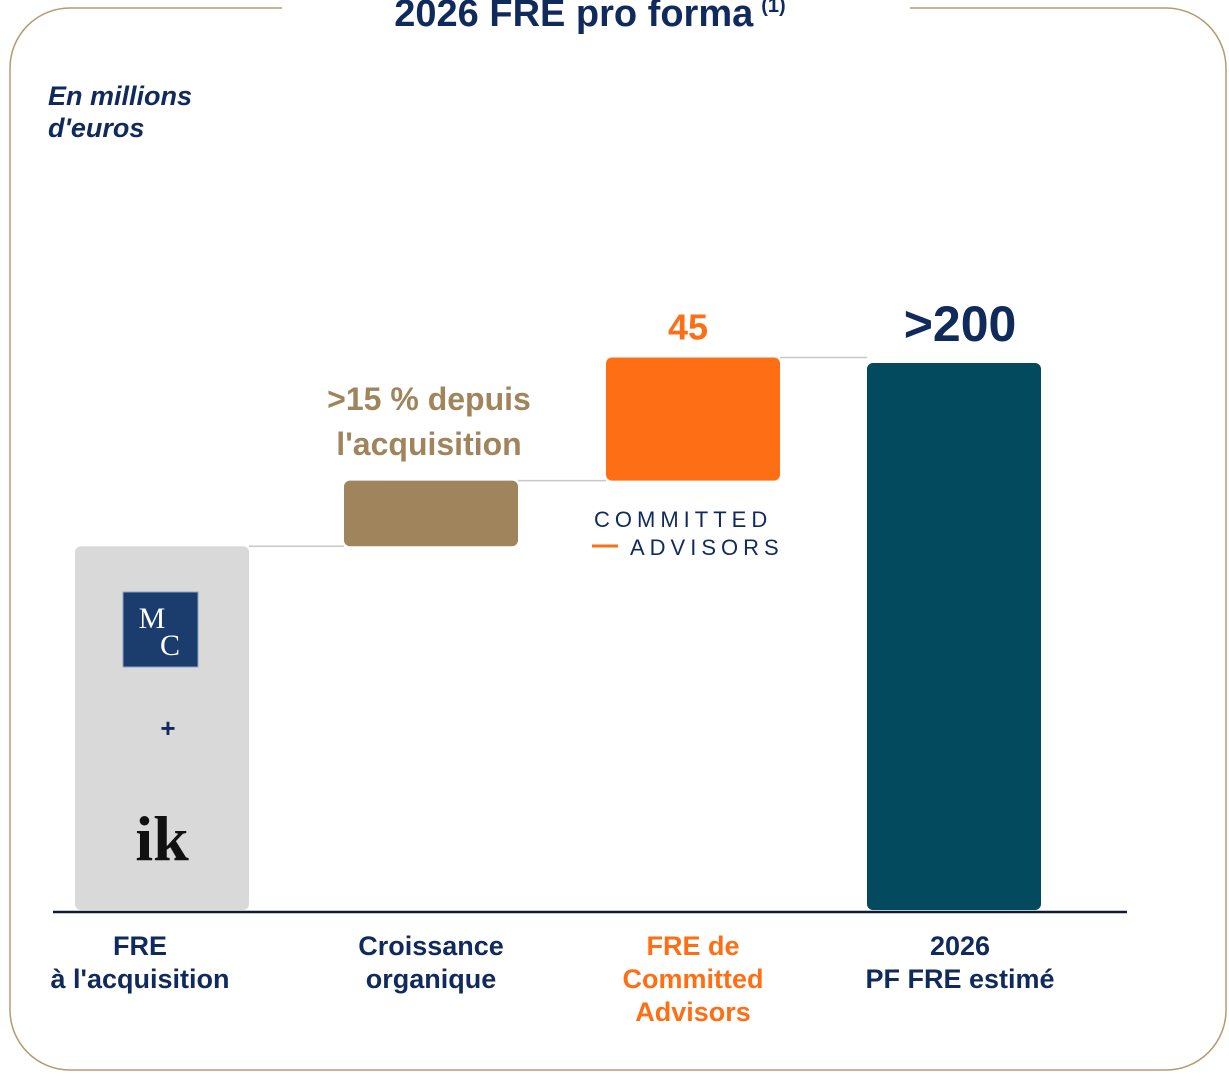 This screenshot has width=1229, height=1079. I want to click on chart-title: 2026 FRE pro forma (1), so click(589, 17).